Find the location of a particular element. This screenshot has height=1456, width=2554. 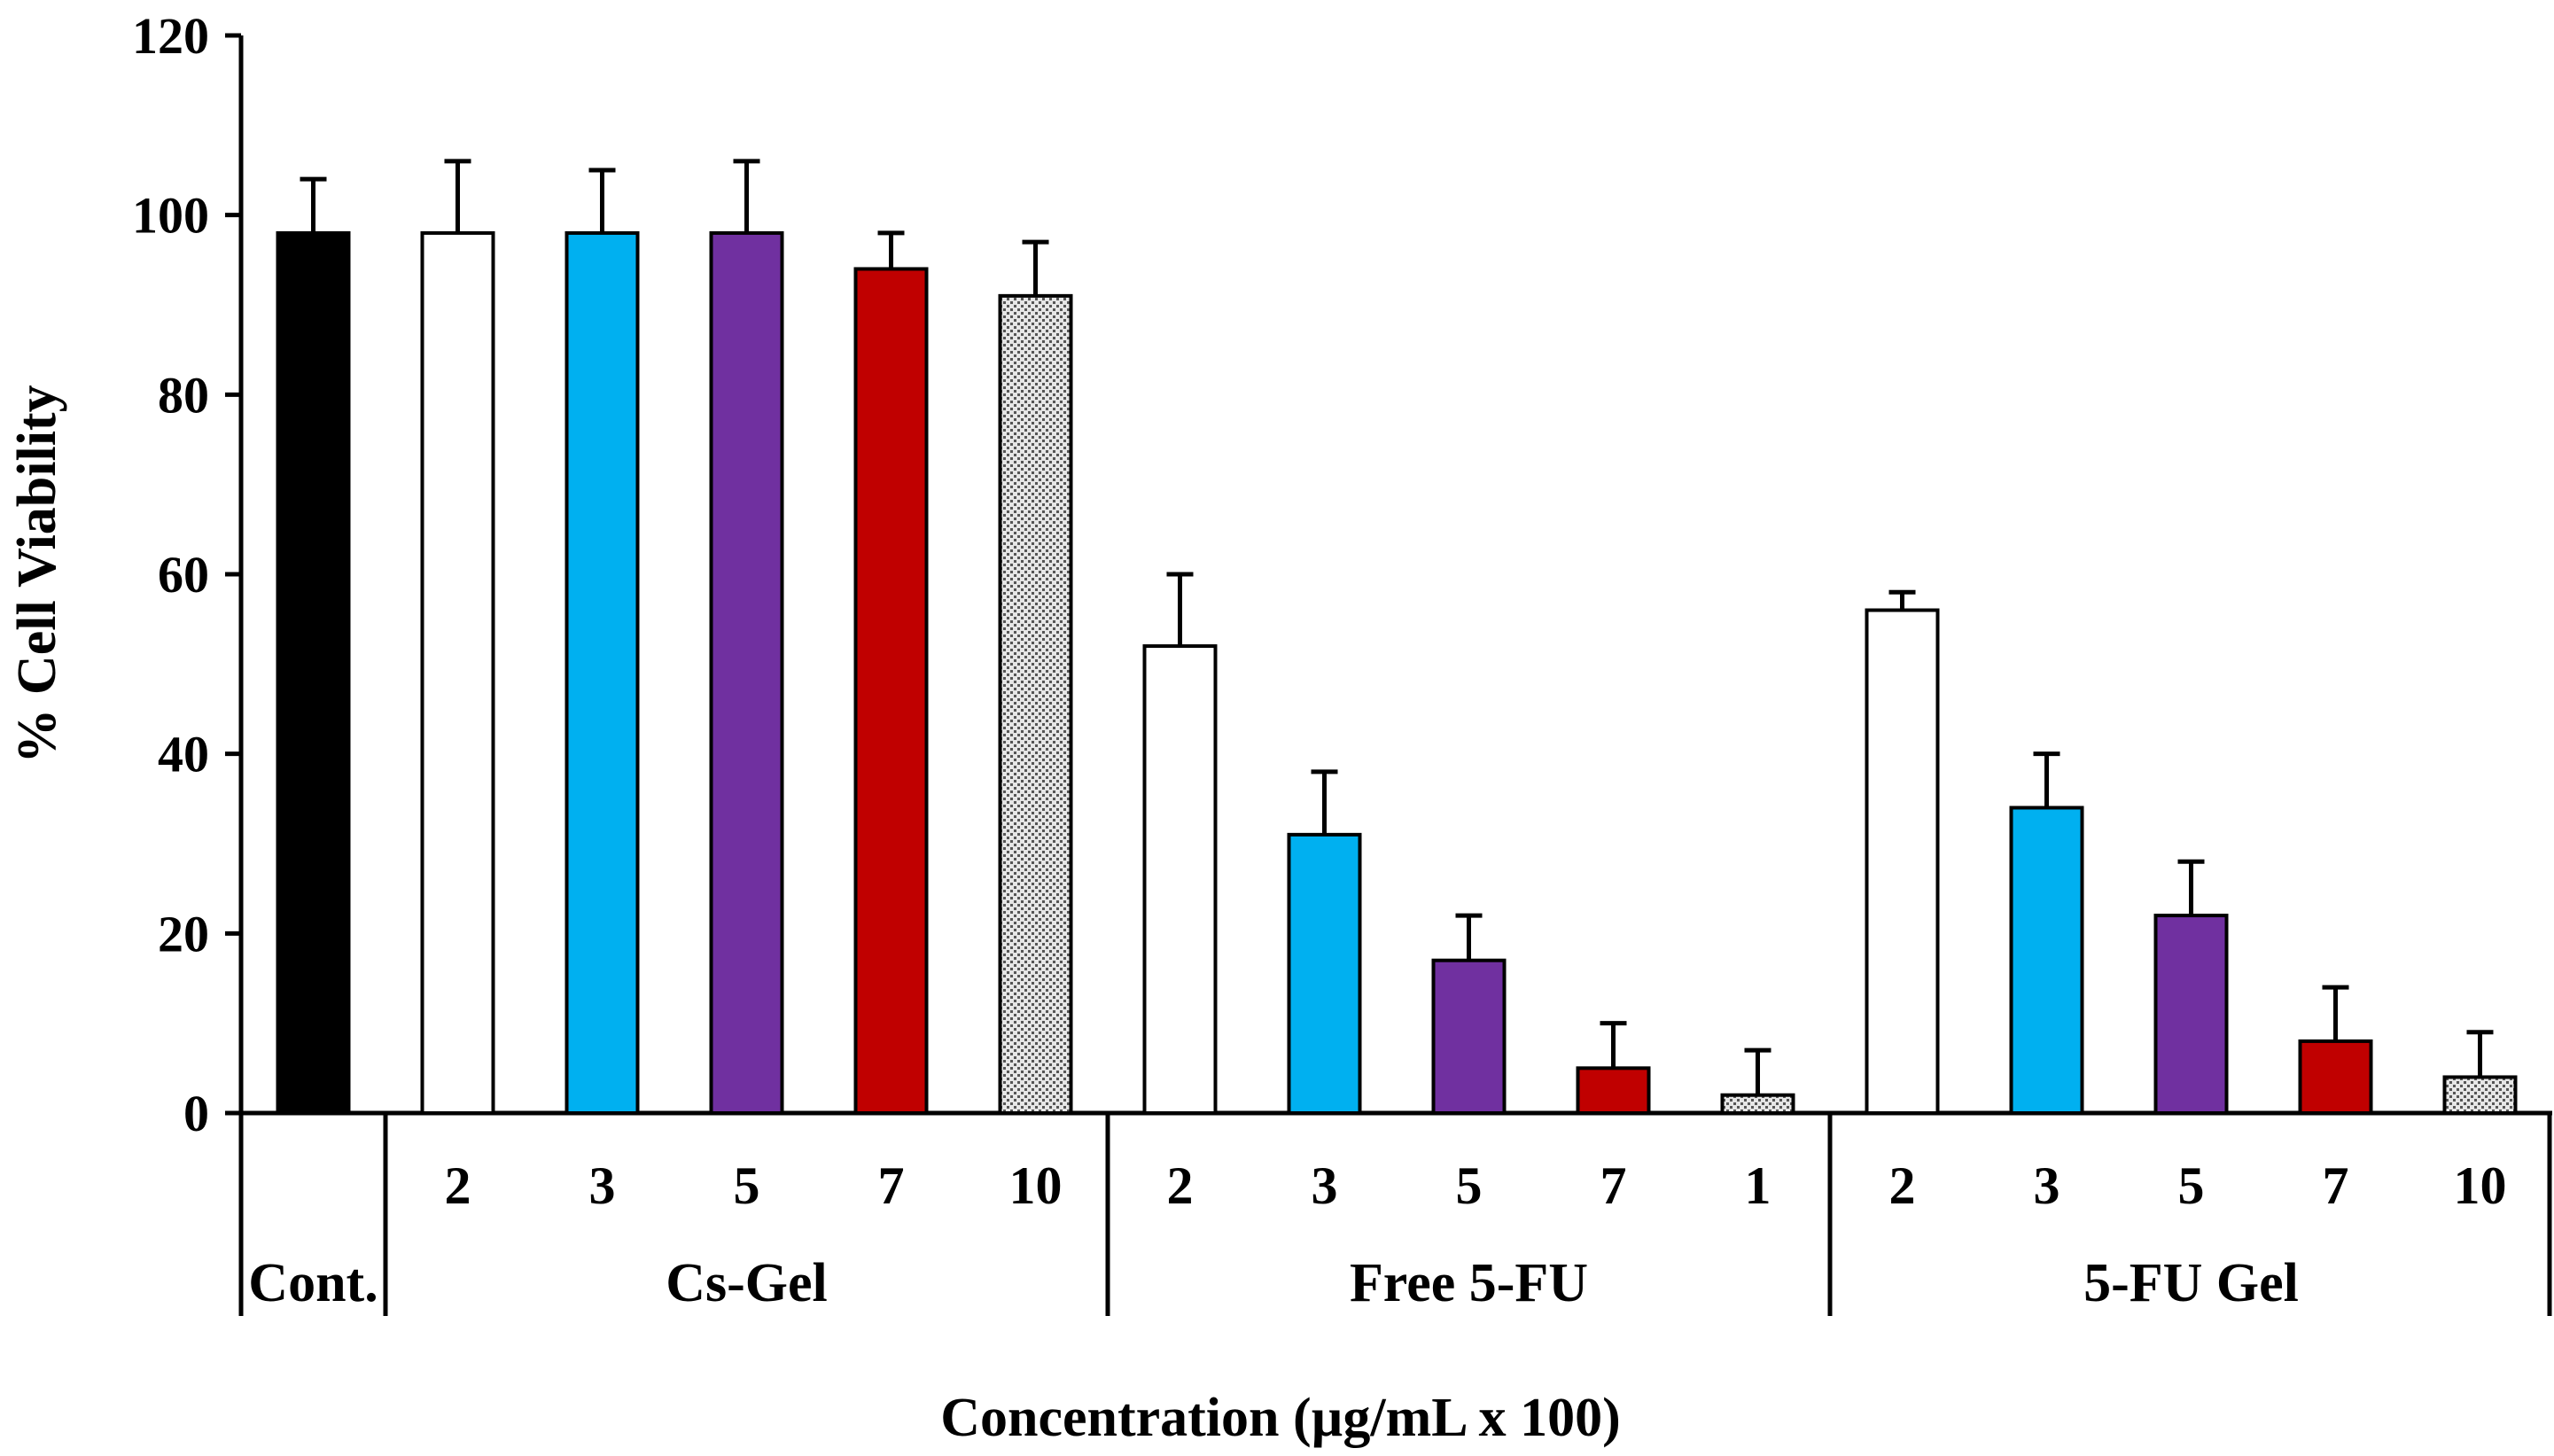

group-label: 5-FU Gel is located at coordinates (2191, 1283).